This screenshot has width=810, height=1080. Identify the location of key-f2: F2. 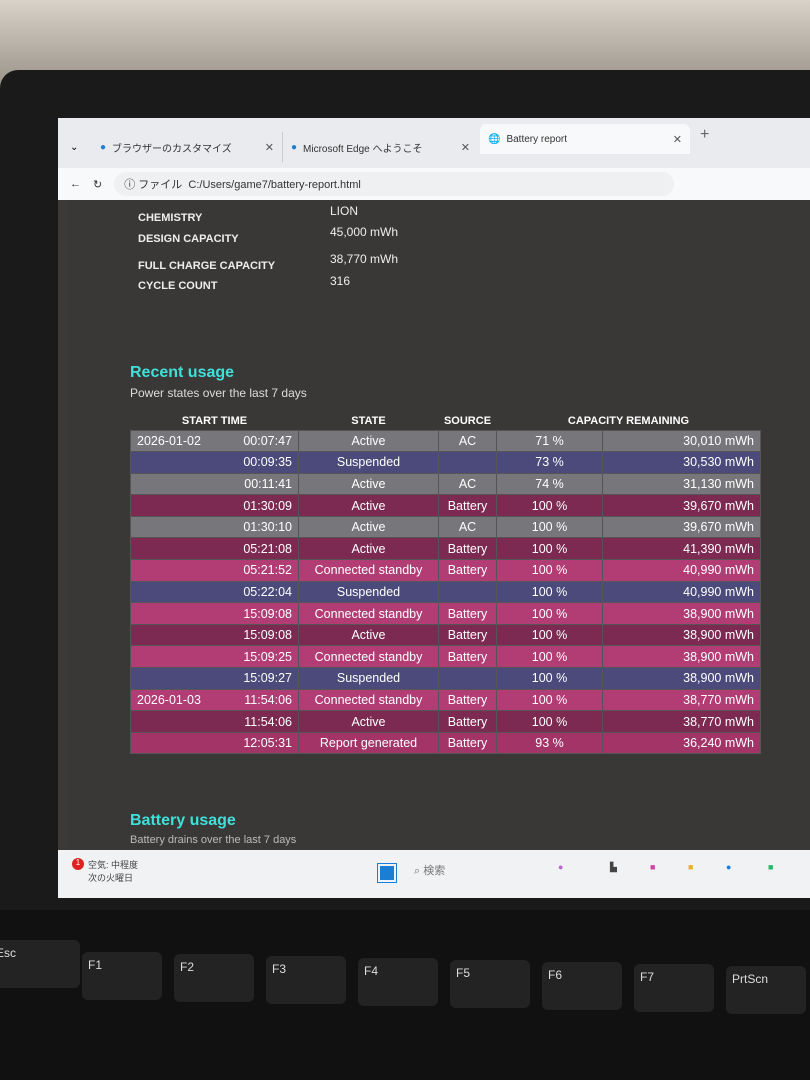
(214, 978).